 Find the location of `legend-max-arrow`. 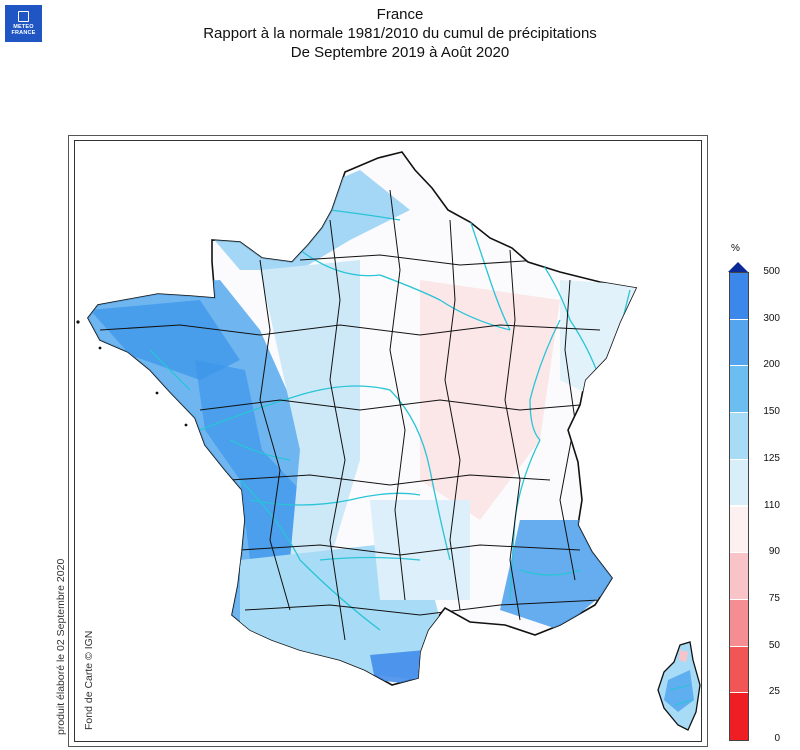

legend-max-arrow is located at coordinates (738, 267).